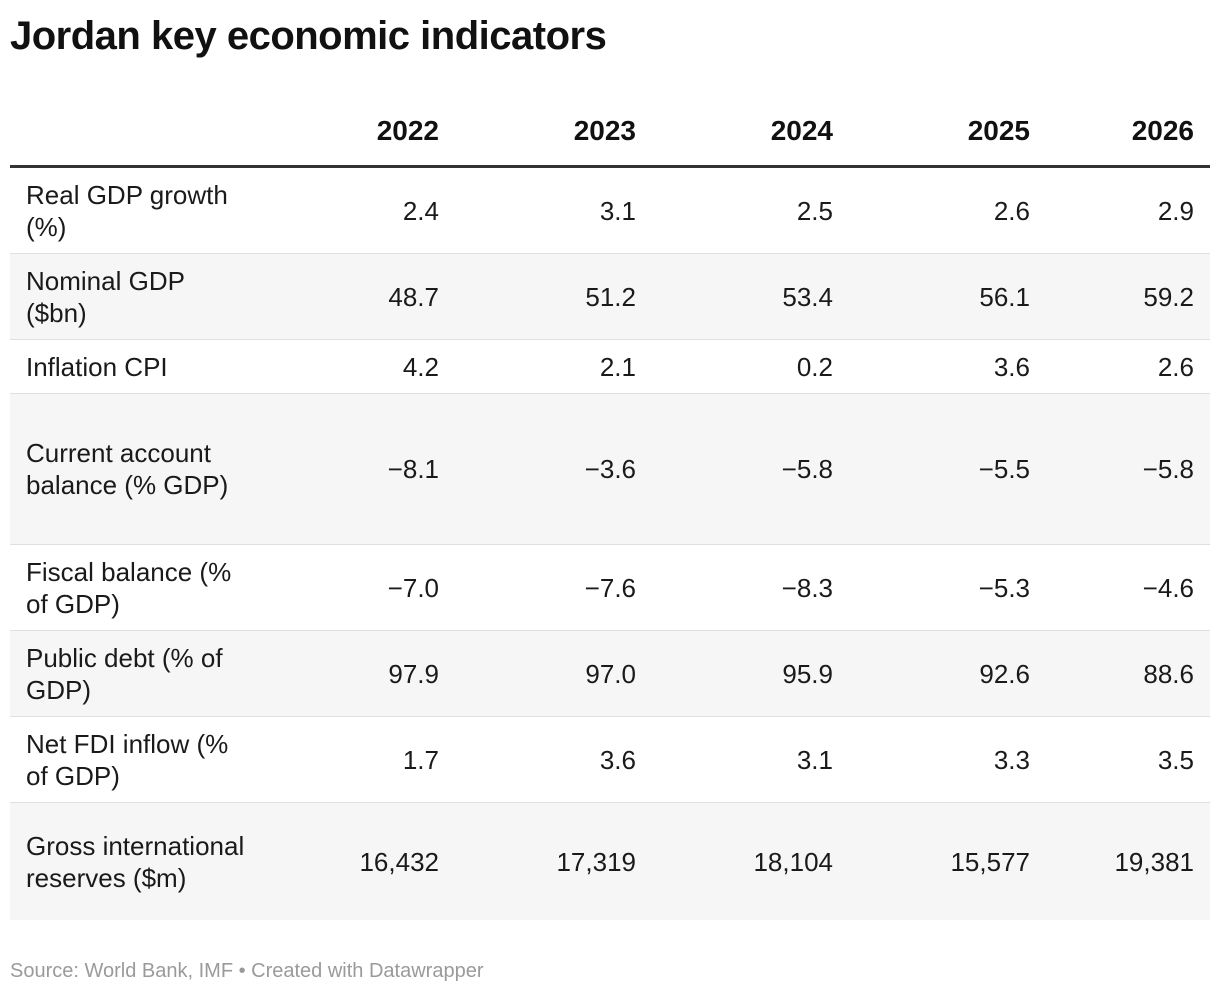 This screenshot has height=998, width=1220. What do you see at coordinates (124, 673) in the screenshot?
I see `row-label: Public debt (% of GDP)` at bounding box center [124, 673].